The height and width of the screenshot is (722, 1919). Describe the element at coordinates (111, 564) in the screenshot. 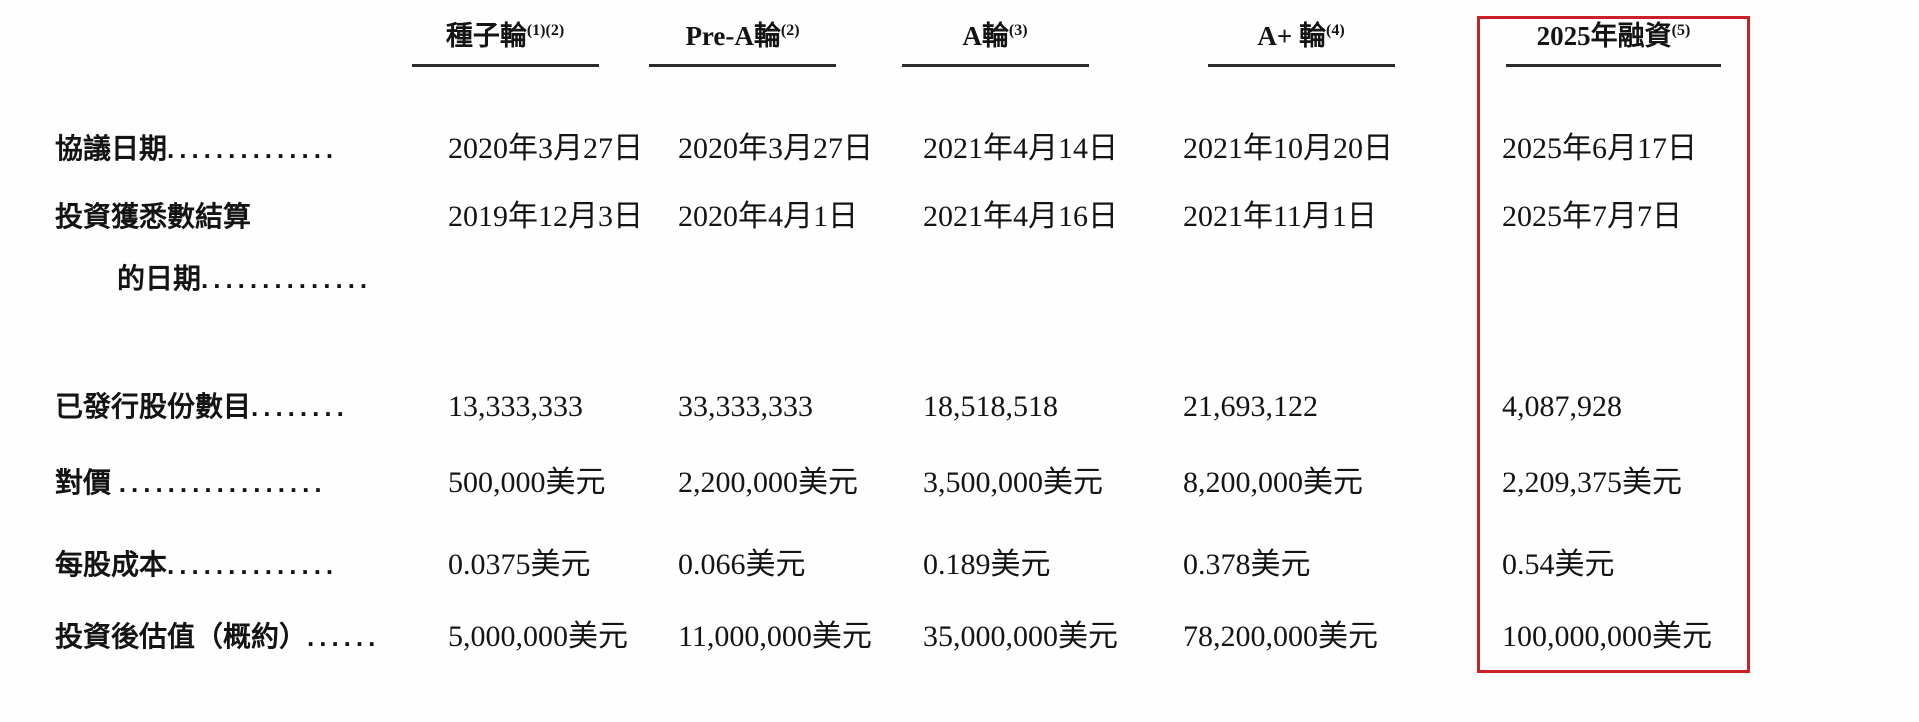

I see `row-label: 每股成本` at that location.